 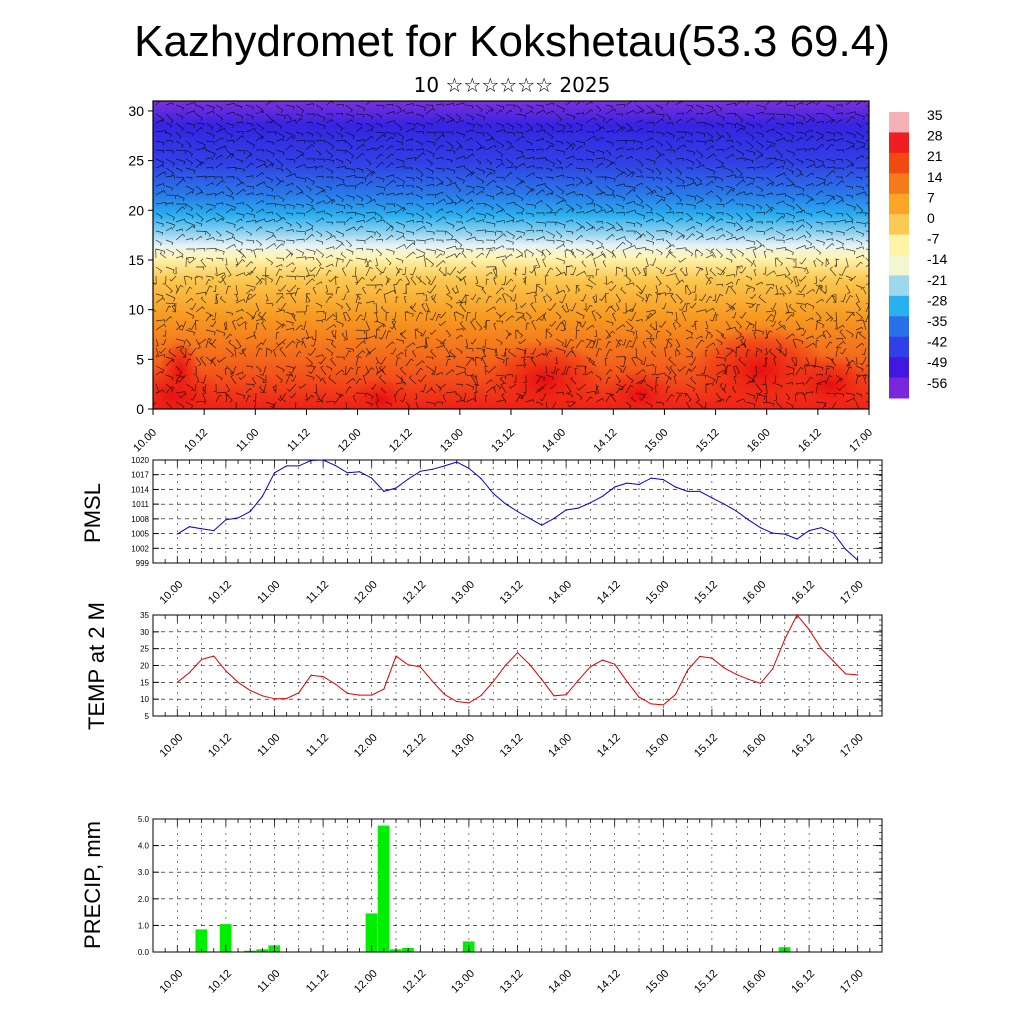 What do you see at coordinates (350, 441) in the screenshot?
I see `field-x-tick-label: 12.00` at bounding box center [350, 441].